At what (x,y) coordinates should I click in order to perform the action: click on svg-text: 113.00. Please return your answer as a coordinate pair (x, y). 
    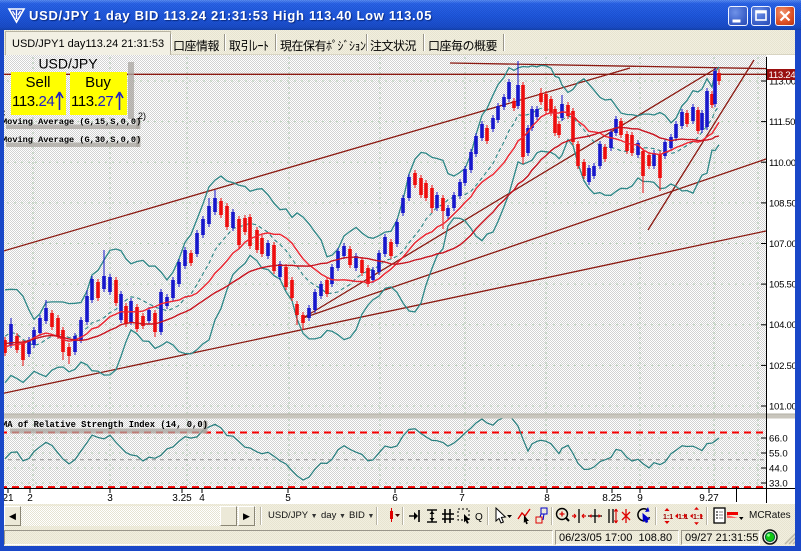
    Looking at the image, I should click on (782, 82).